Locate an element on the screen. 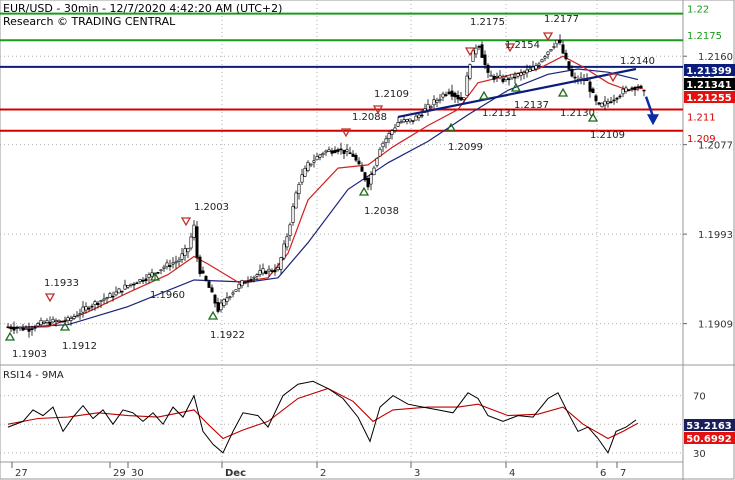  rsi-tick-label: 30 is located at coordinates (699, 454).